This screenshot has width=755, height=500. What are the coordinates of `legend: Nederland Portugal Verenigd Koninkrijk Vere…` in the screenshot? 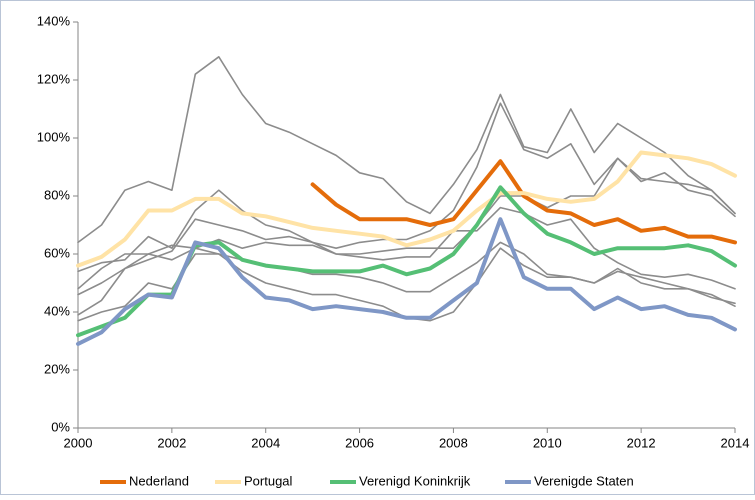 It's located at (367, 480).